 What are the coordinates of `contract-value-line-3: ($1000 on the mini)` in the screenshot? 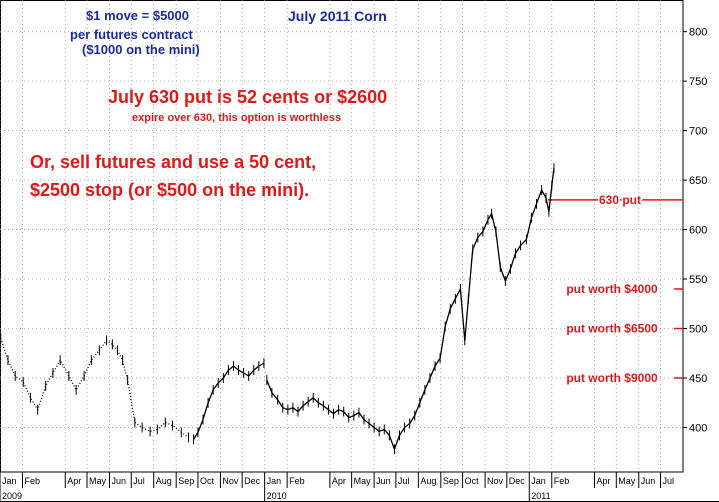 It's located at (141, 49).